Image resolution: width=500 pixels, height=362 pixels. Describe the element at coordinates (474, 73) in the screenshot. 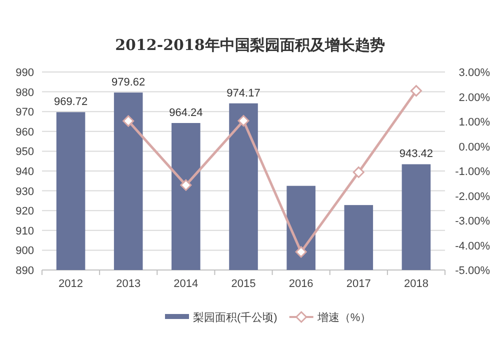

I see `y2-tick-label: 3.00%` at that location.